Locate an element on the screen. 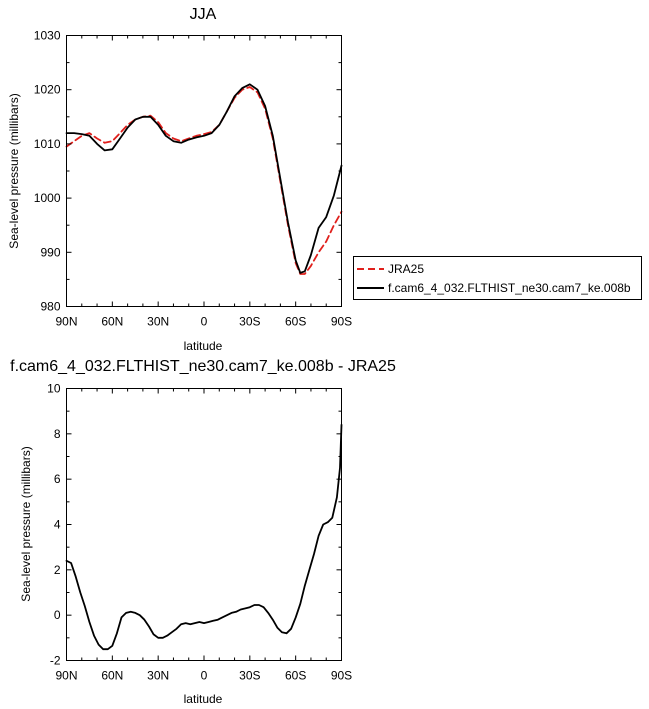 The height and width of the screenshot is (709, 649). y-tick-label: 980 is located at coordinates (50, 307).